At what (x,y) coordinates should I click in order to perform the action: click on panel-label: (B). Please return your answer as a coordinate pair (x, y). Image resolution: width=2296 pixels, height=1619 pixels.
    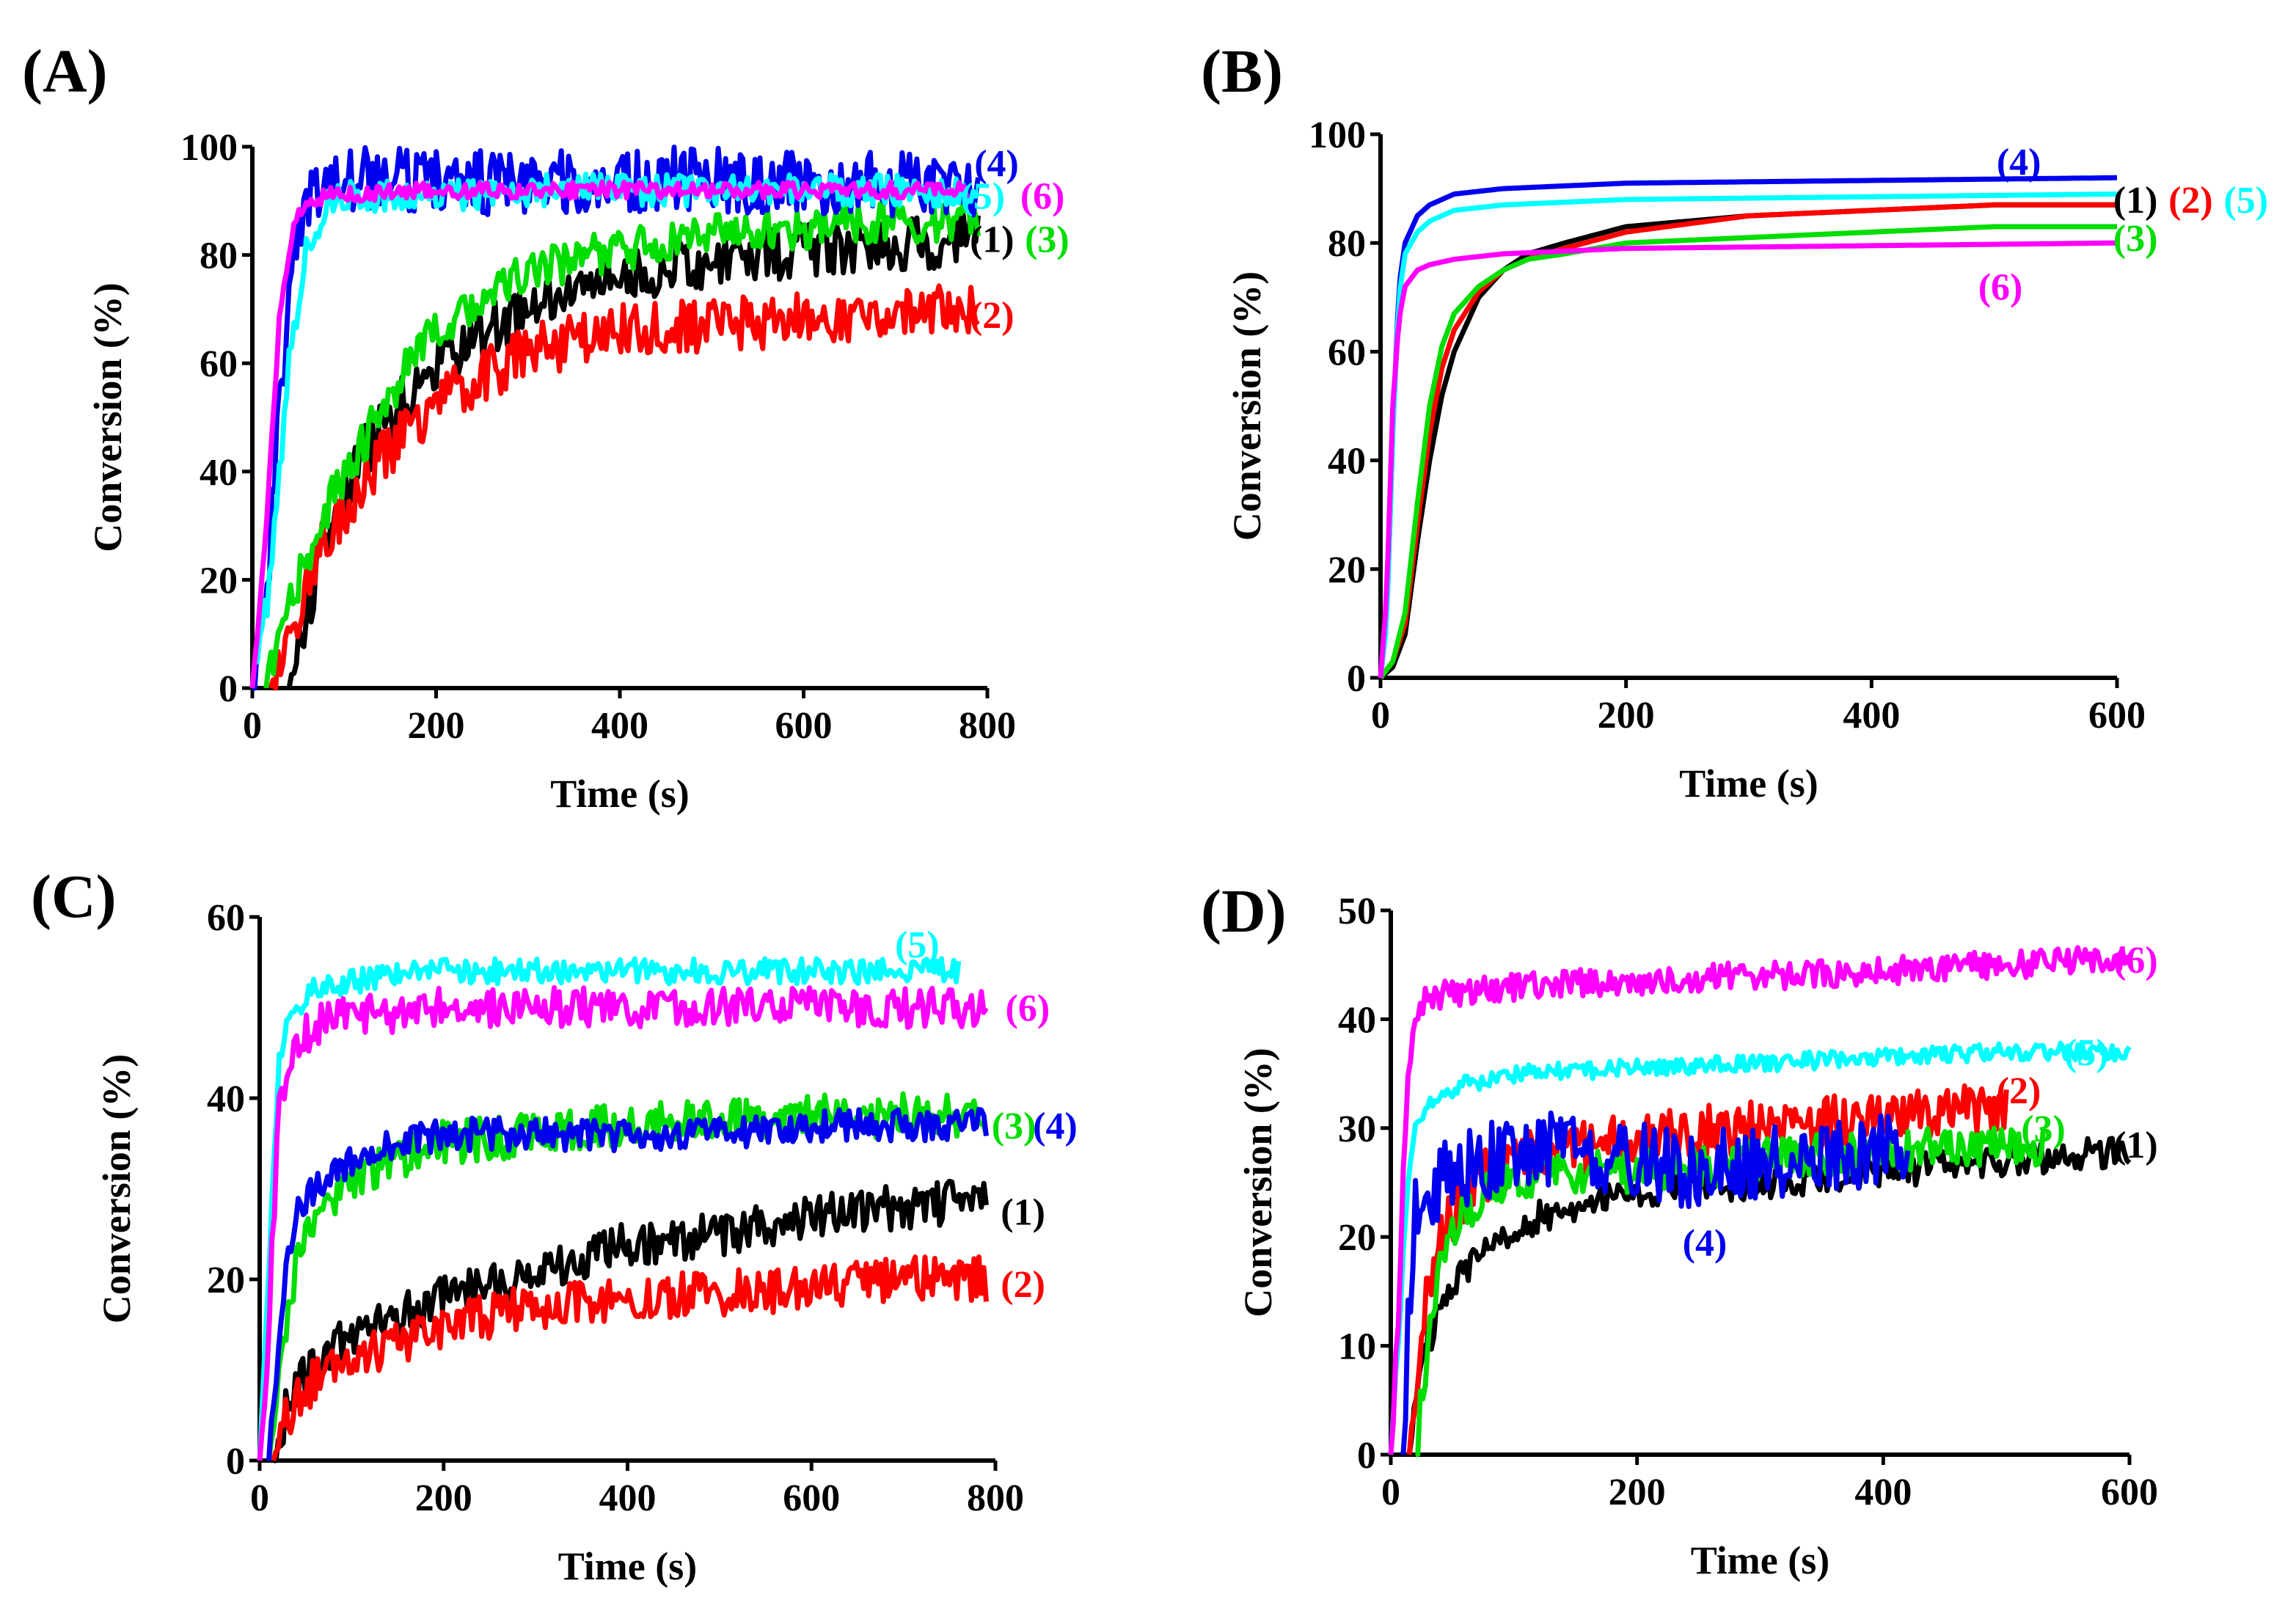
    Looking at the image, I should click on (1242, 71).